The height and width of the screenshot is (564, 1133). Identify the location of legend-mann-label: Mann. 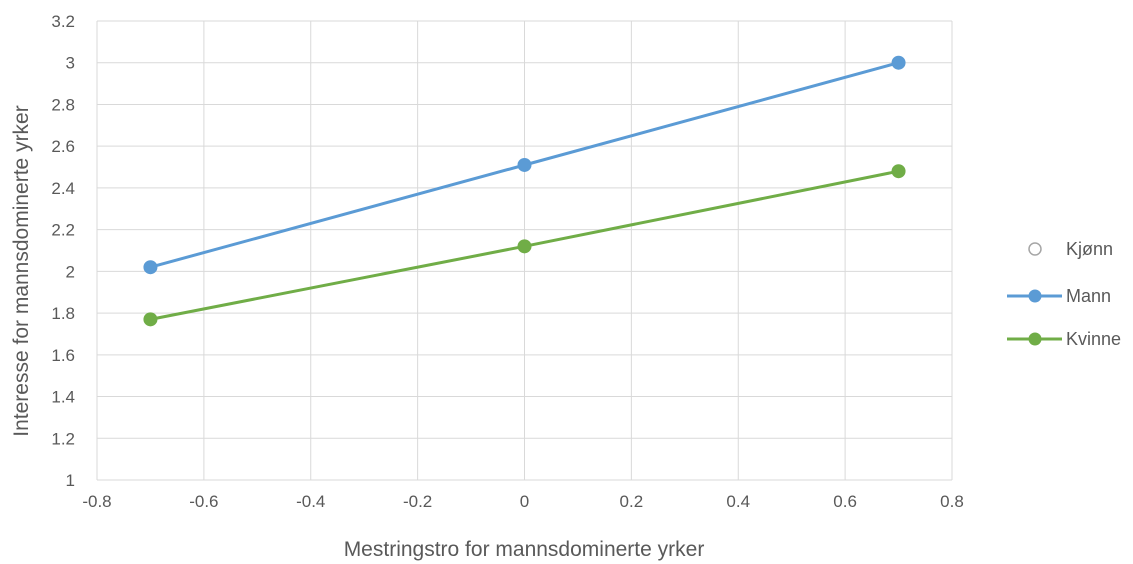
(1088, 296).